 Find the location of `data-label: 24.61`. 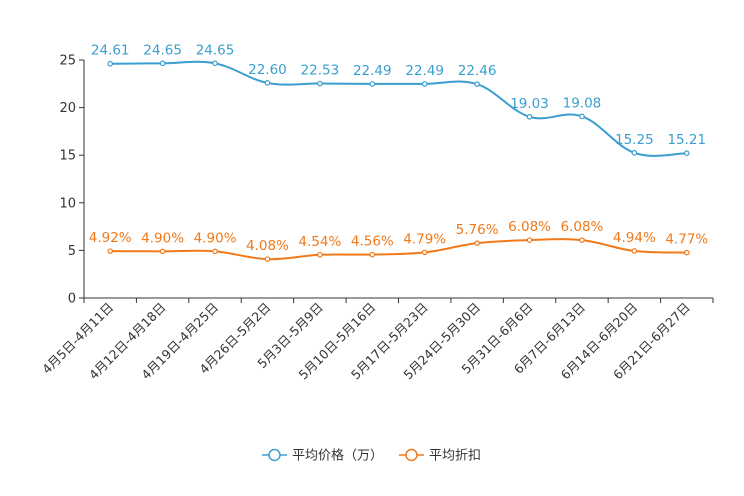

data-label: 24.61 is located at coordinates (110, 51).